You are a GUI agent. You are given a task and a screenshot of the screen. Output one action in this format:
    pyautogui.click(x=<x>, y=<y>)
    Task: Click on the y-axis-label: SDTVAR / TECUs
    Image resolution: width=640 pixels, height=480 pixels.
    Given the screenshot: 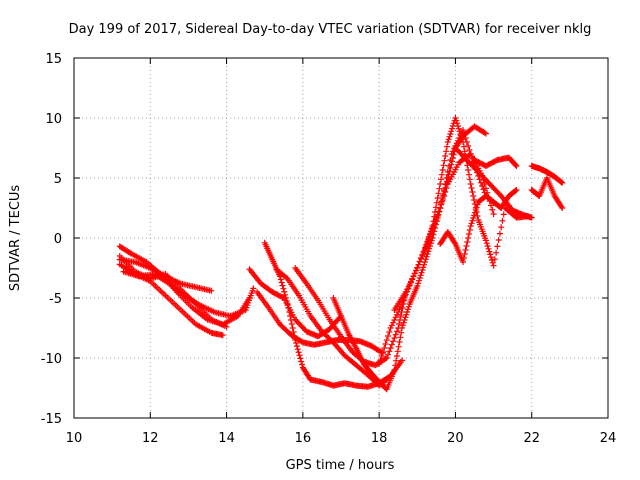 What is the action you would take?
    pyautogui.click(x=15, y=238)
    